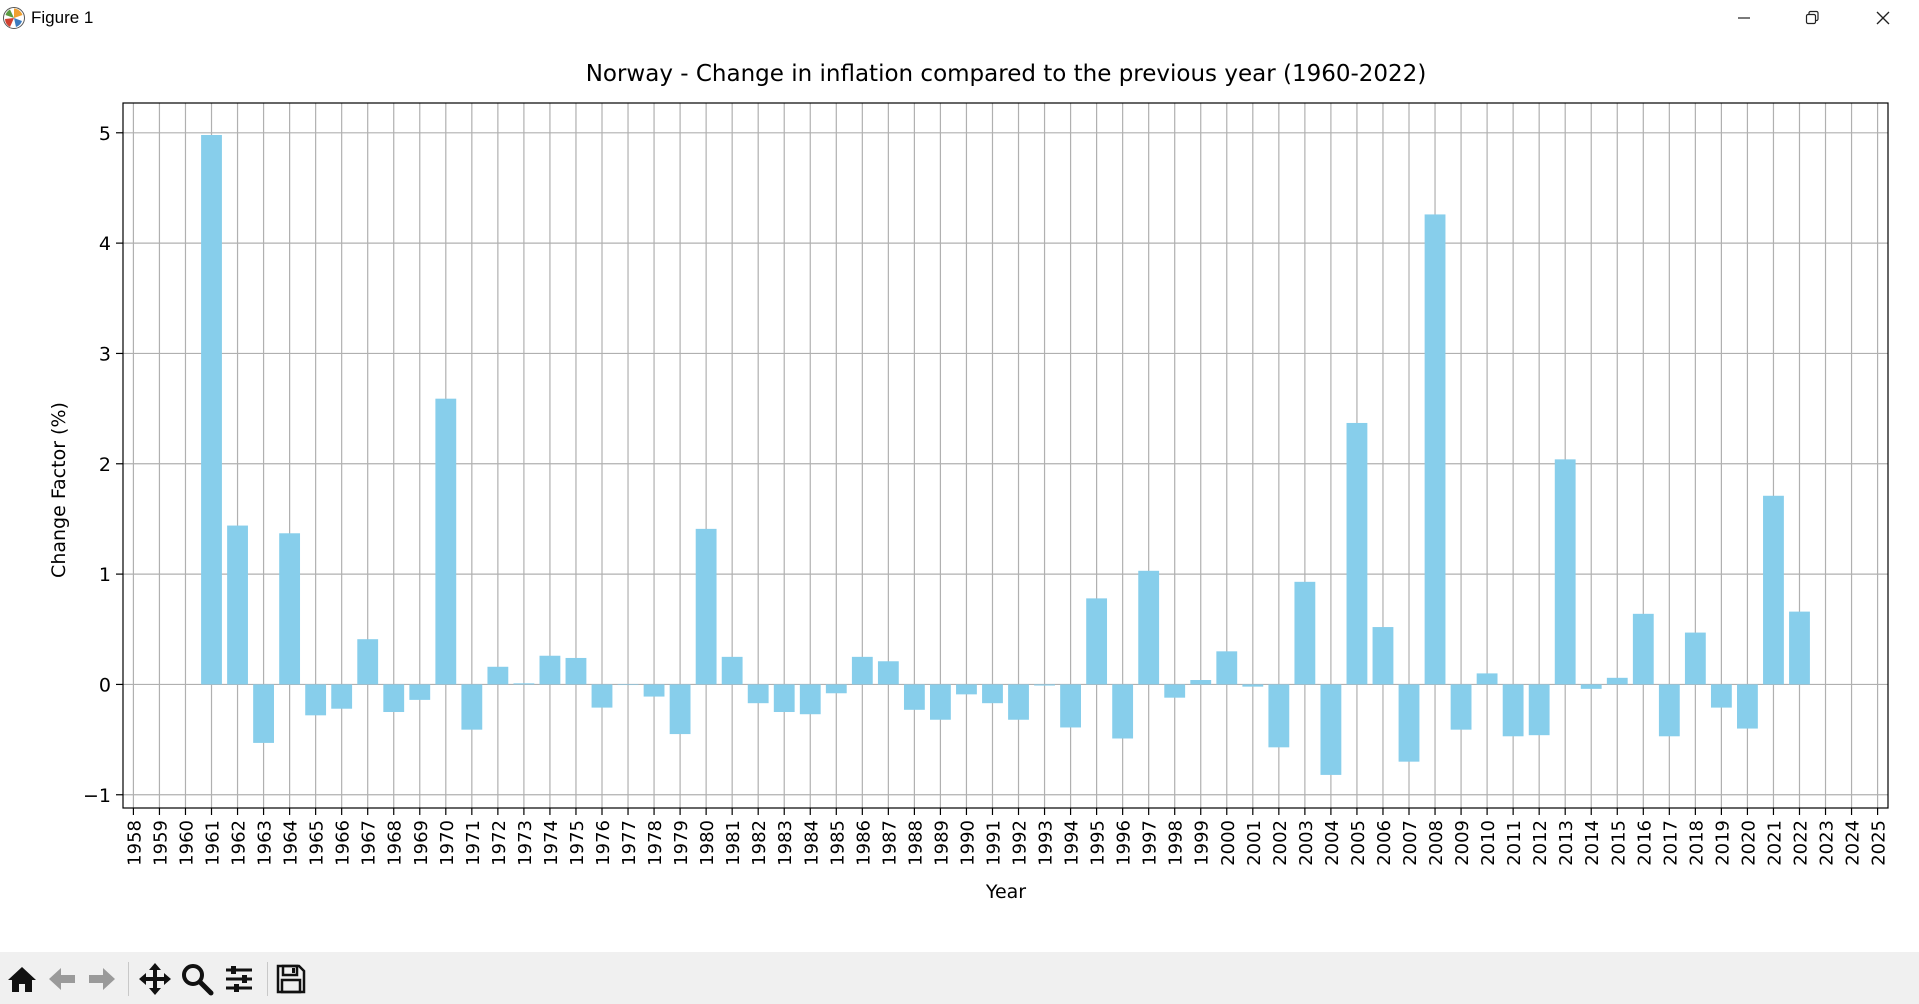 Image resolution: width=1919 pixels, height=1004 pixels. Describe the element at coordinates (959, 978) in the screenshot. I see `navigation-toolbar` at that location.